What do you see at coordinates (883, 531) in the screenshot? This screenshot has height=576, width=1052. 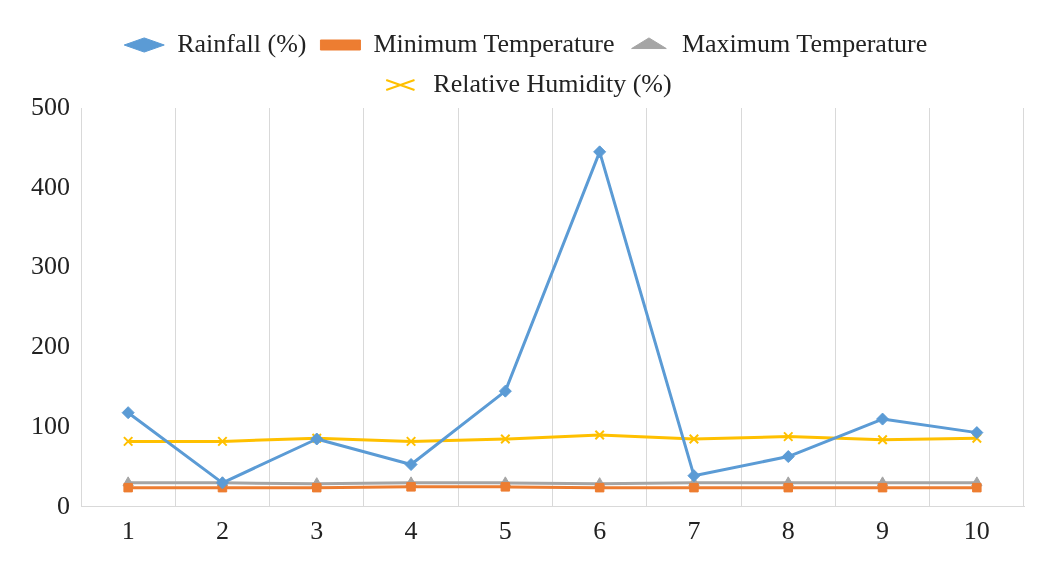 I see `x-tick-label: 9` at bounding box center [883, 531].